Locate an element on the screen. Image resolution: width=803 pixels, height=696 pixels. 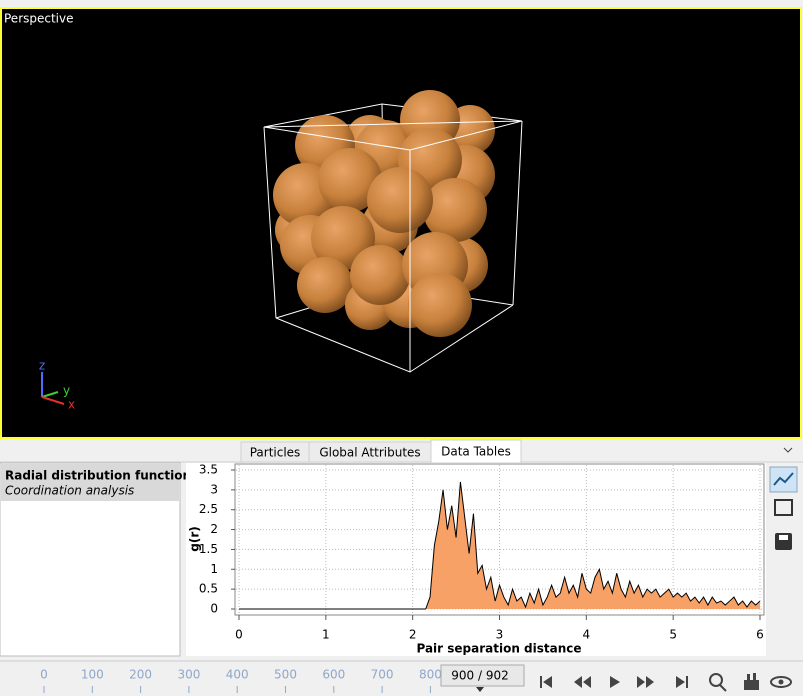
timeline-tick-label: 300 is located at coordinates (188, 675).